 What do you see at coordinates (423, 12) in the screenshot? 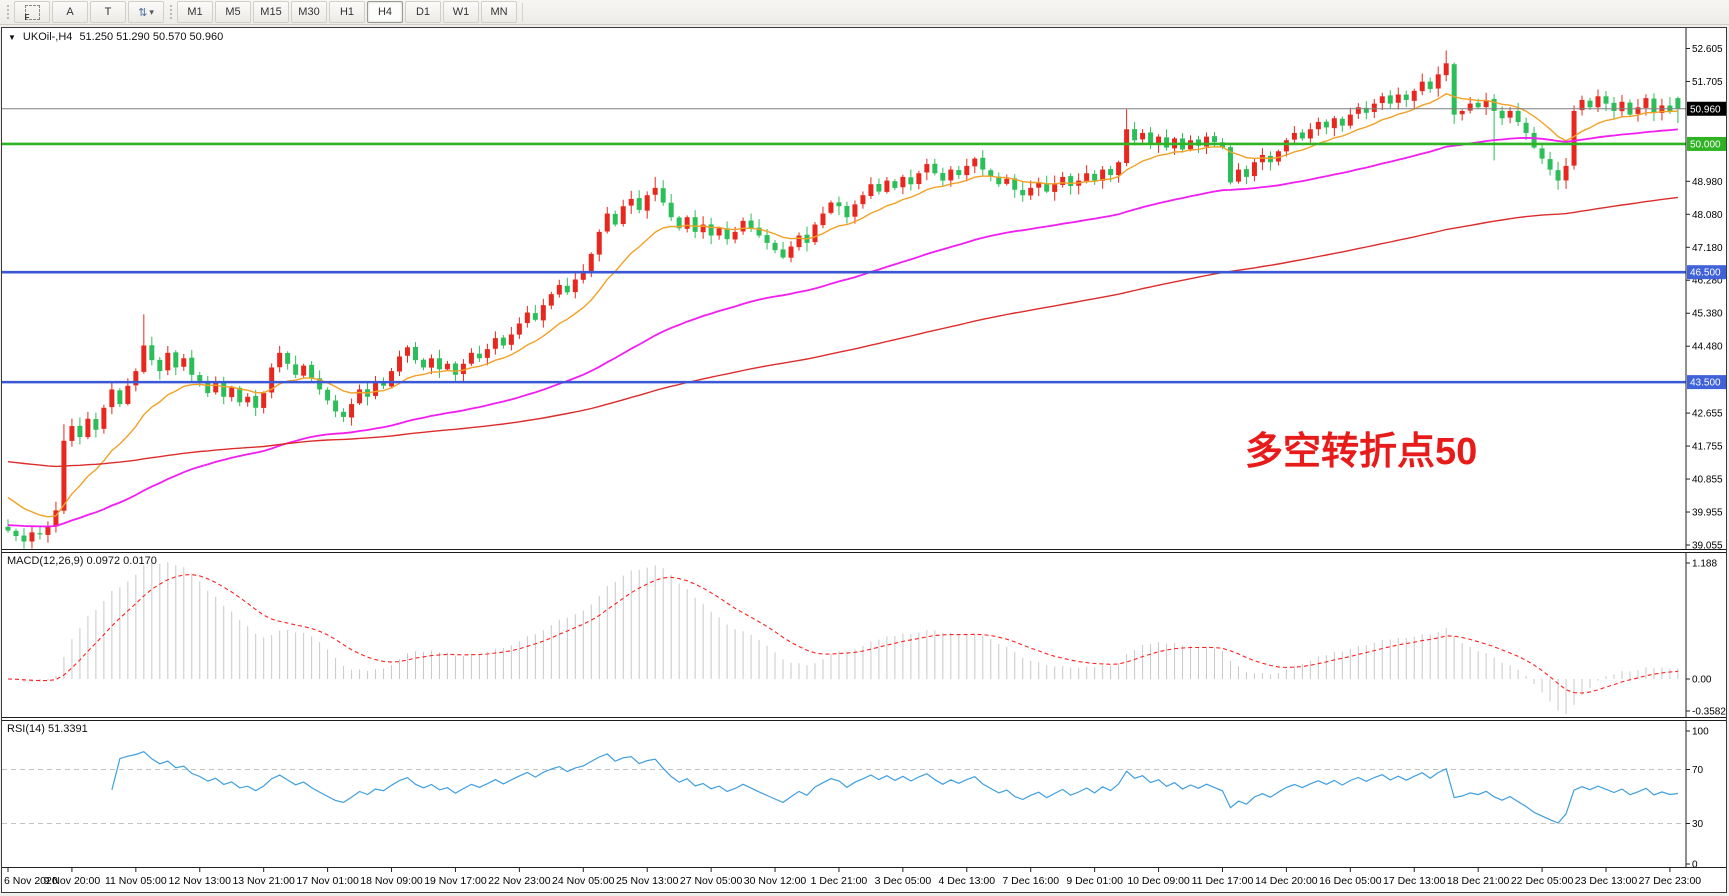
I see `timeframe-d1-button: D1` at bounding box center [423, 12].